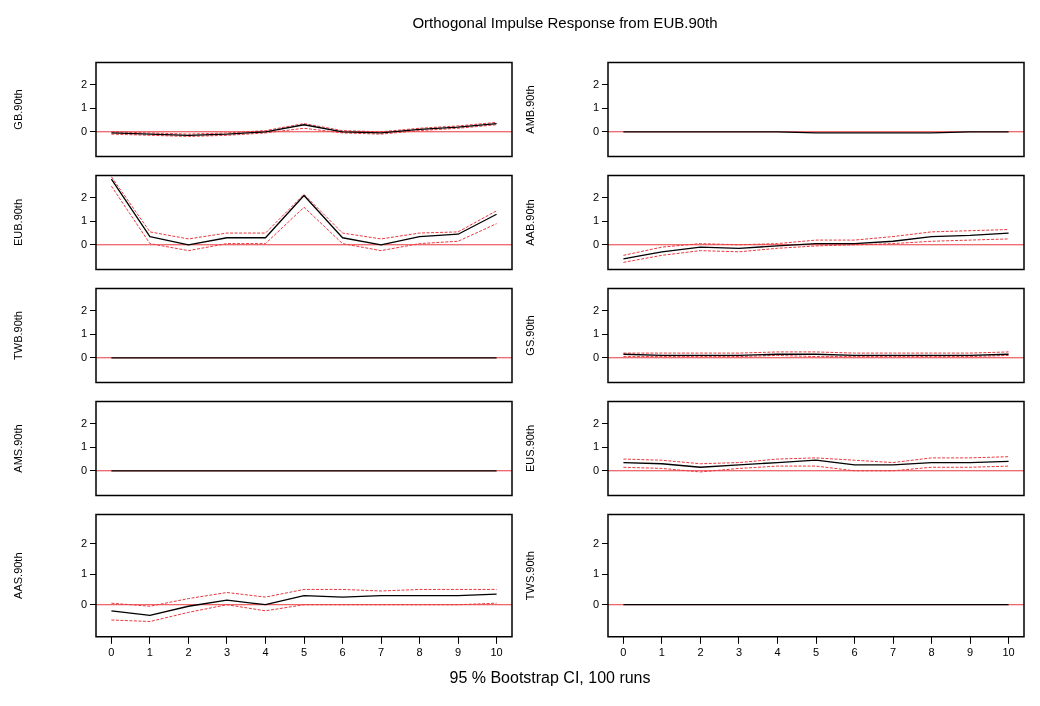 This screenshot has height=706, width=1040. Describe the element at coordinates (529, 335) in the screenshot. I see `y-axis-title: GS.90th` at that location.